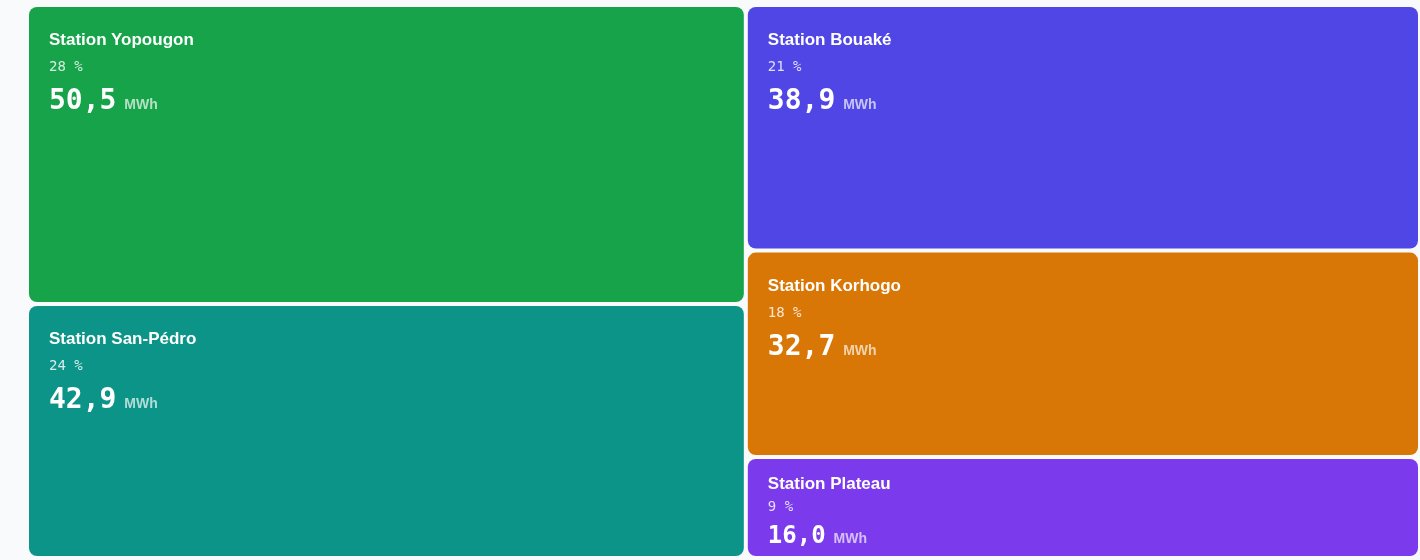 Image resolution: width=1420 pixels, height=560 pixels. Describe the element at coordinates (822, 345) in the screenshot. I see `data-label: 32,7 MWh` at that location.